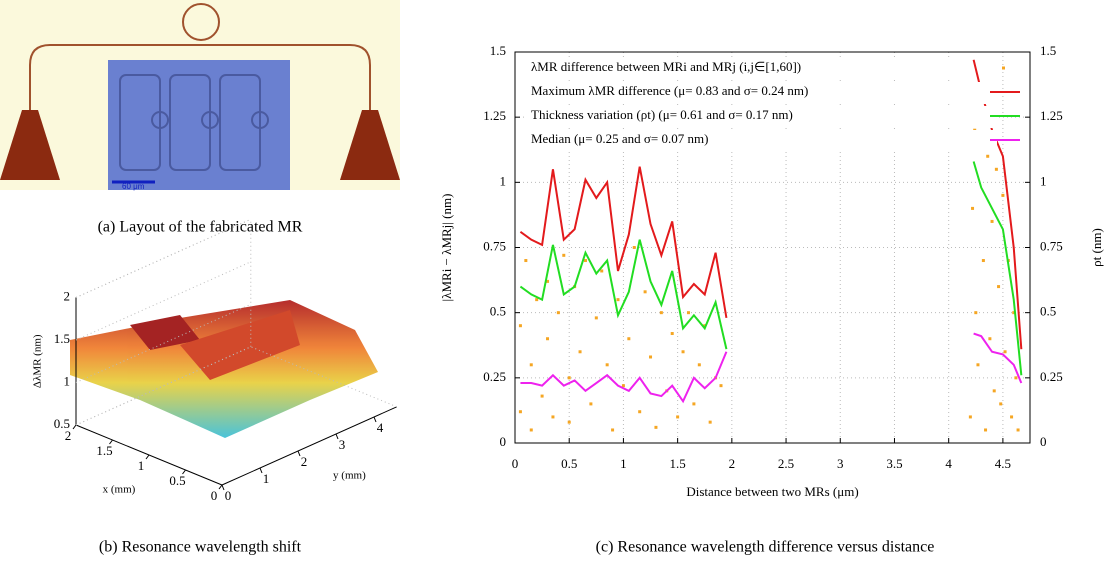  Describe the element at coordinates (119, 490) in the screenshot. I see `x-axis-label: x (mm)` at that location.